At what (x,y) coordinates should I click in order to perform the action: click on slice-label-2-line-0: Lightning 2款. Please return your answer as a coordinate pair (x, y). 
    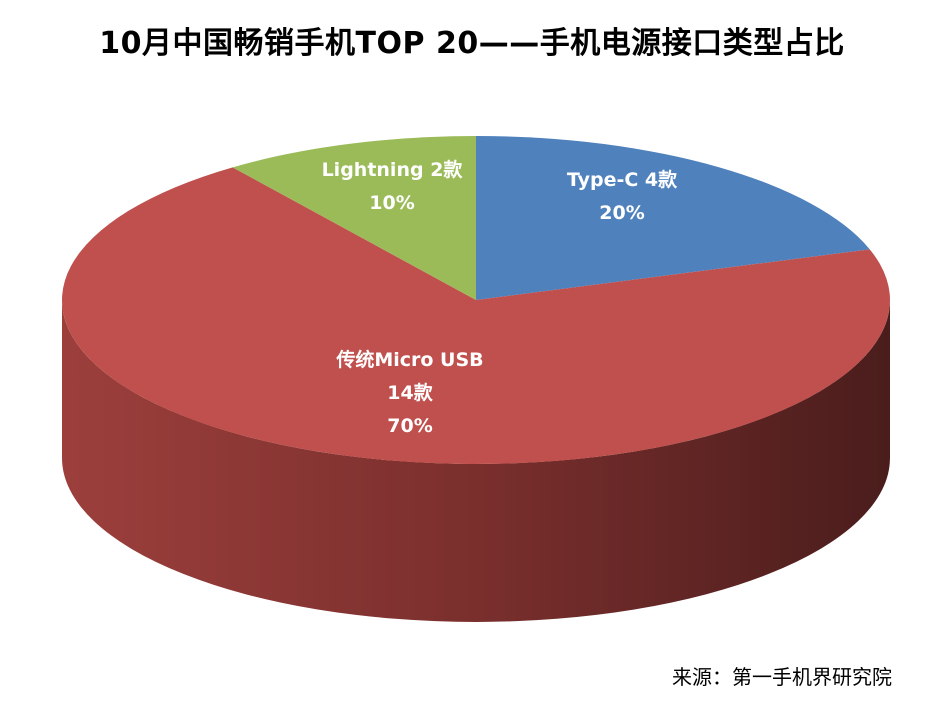
    Looking at the image, I should click on (393, 169).